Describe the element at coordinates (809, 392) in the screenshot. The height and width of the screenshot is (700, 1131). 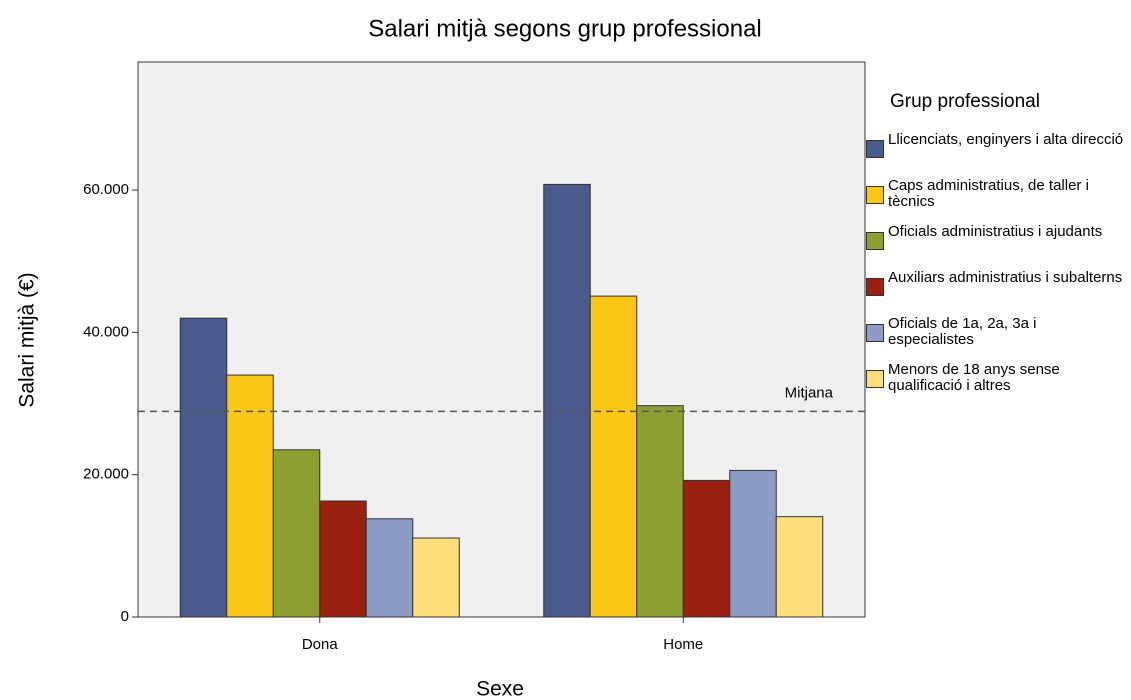
I see `reference-label: Mitjana` at that location.